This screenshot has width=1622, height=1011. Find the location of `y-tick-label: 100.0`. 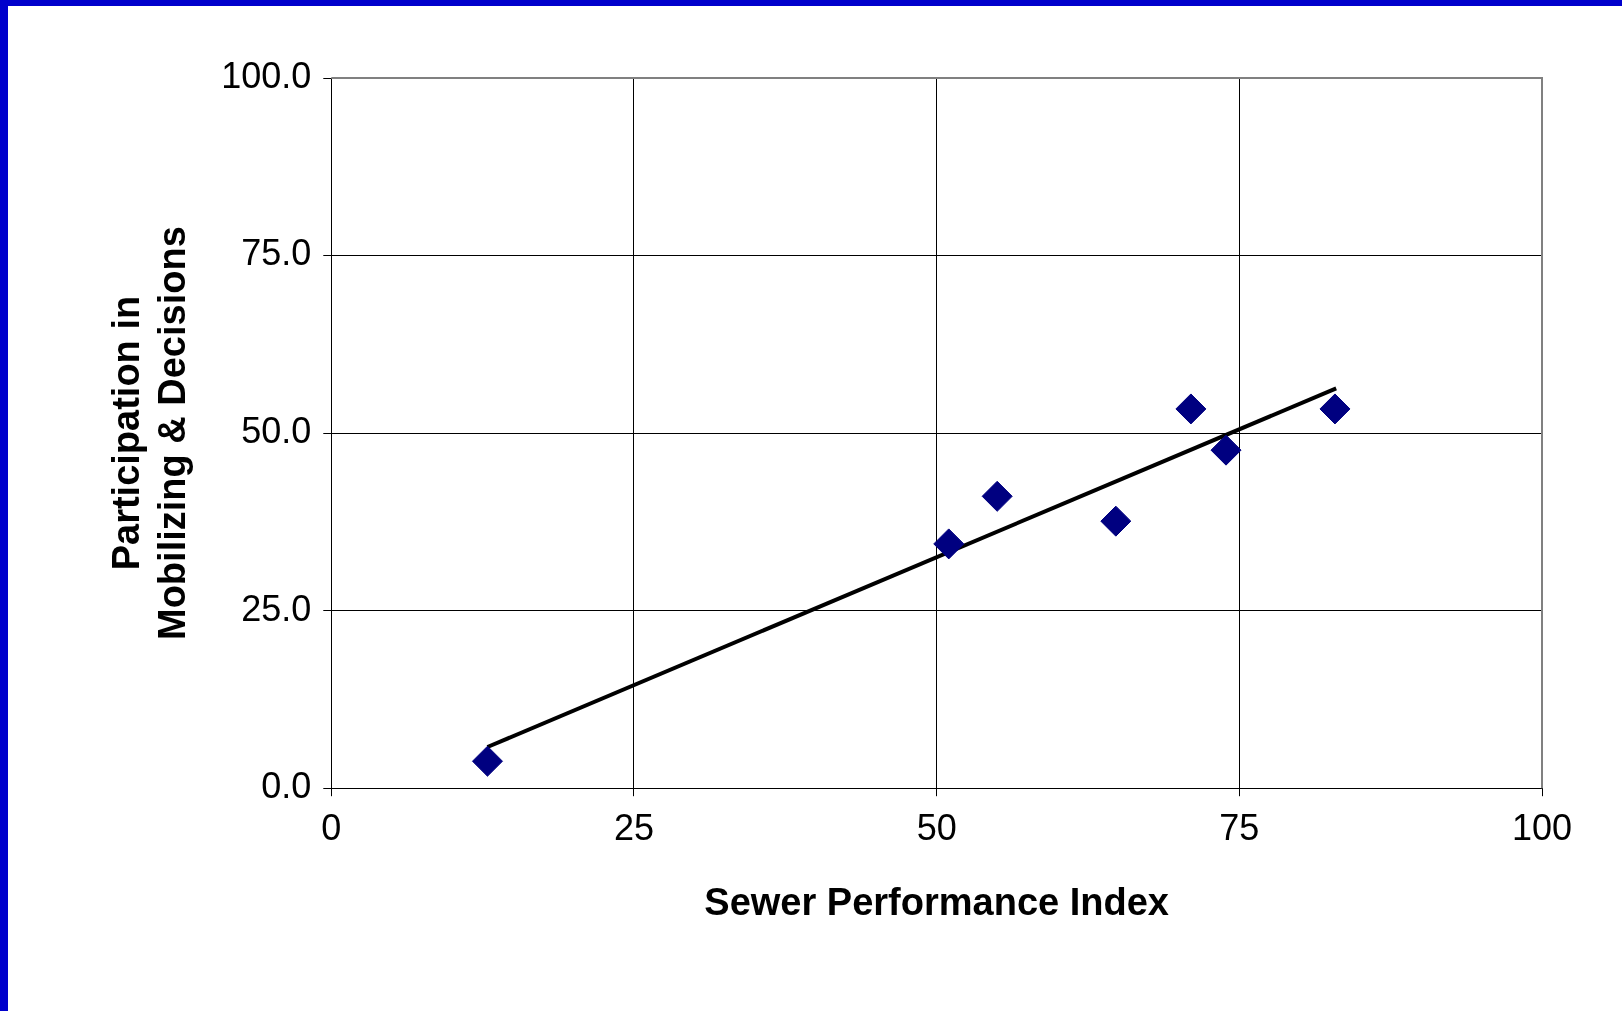

y-tick-label: 100.0 is located at coordinates (266, 75).